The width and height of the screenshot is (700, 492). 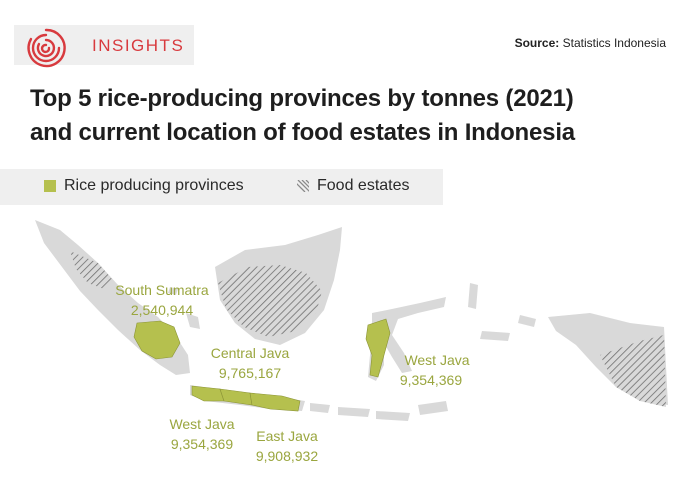 What do you see at coordinates (379, 411) in the screenshot?
I see `lesser-sunda-islands` at bounding box center [379, 411].